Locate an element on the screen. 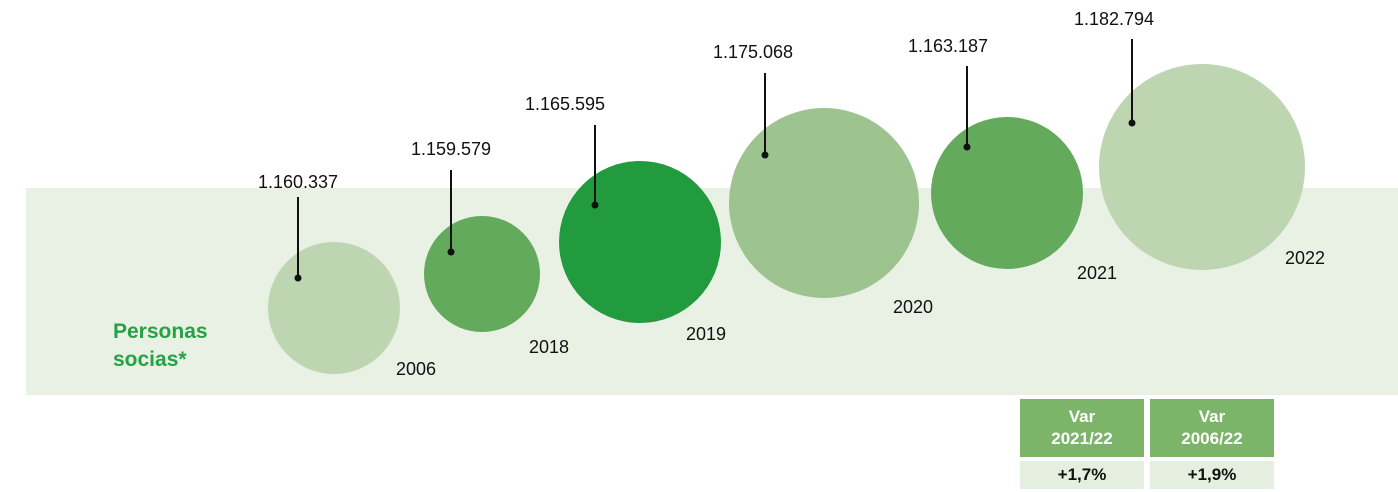 This screenshot has width=1398, height=492. variation-header-2006-22: Var 2006/22 is located at coordinates (1212, 428).